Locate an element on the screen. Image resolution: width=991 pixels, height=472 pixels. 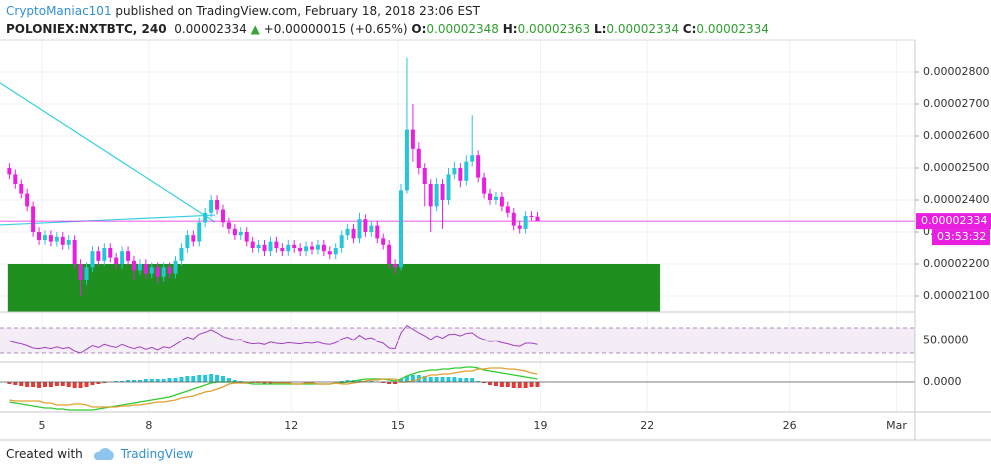
change: +0.00000015 (+0.65%) is located at coordinates (335, 29).